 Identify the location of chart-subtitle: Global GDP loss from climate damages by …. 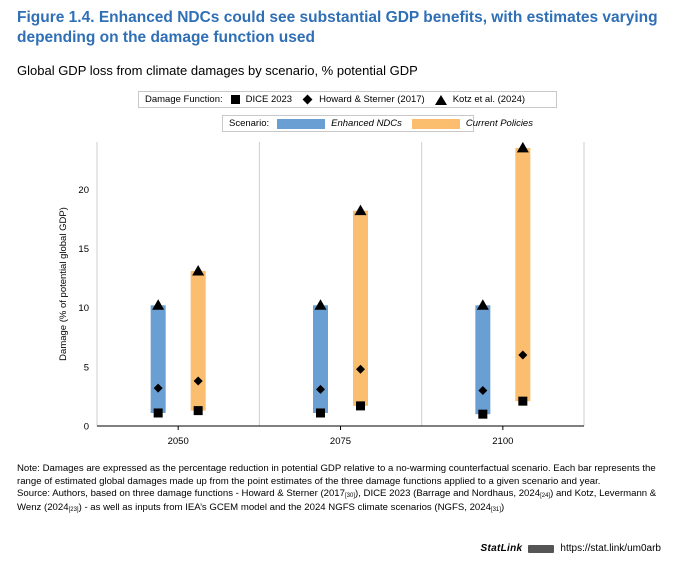
(217, 70).